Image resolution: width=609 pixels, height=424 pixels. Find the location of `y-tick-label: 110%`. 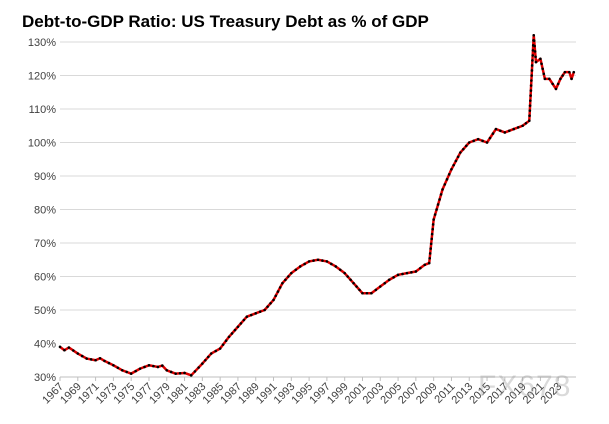

y-tick-label: 110% is located at coordinates (43, 110).